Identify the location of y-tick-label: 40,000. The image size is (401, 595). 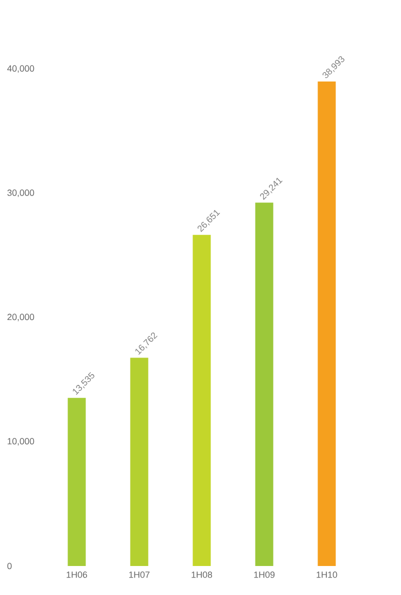
(20, 69).